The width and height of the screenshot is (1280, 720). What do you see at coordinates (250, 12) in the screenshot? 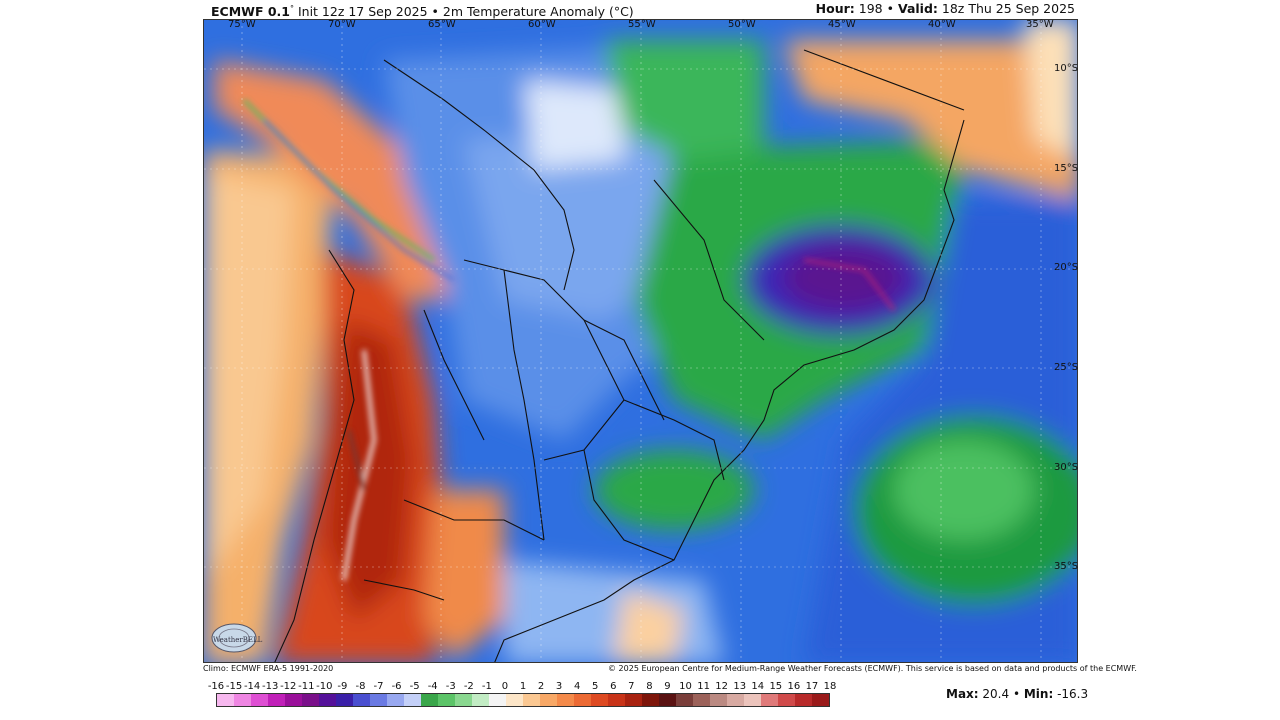
I see `model-name: ECMWF 0.1` at bounding box center [250, 12].